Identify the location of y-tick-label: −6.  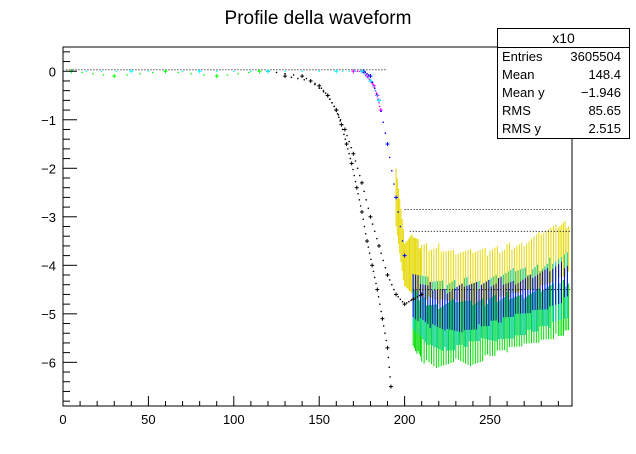
(48, 362).